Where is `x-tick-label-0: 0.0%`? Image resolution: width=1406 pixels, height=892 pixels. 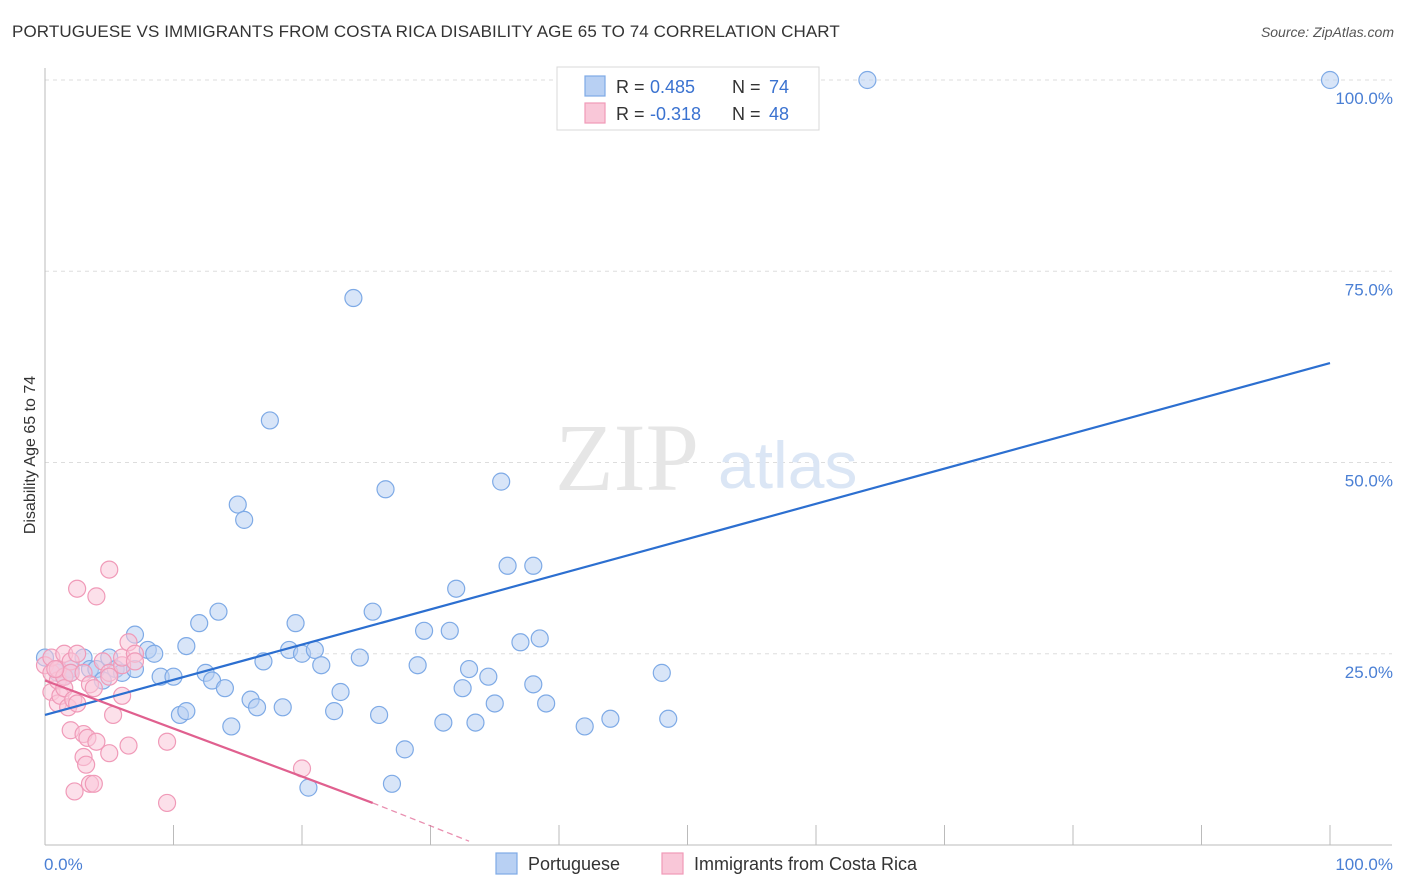 x-tick-label-0: 0.0% is located at coordinates (63, 864).